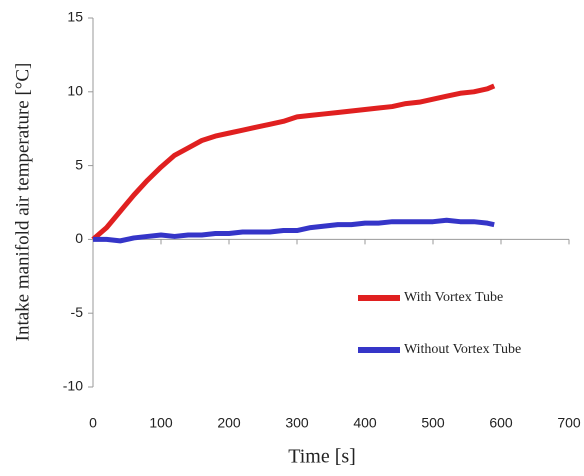 This screenshot has height=476, width=584. Describe the element at coordinates (501, 423) in the screenshot. I see `x-tick-label: 600` at that location.